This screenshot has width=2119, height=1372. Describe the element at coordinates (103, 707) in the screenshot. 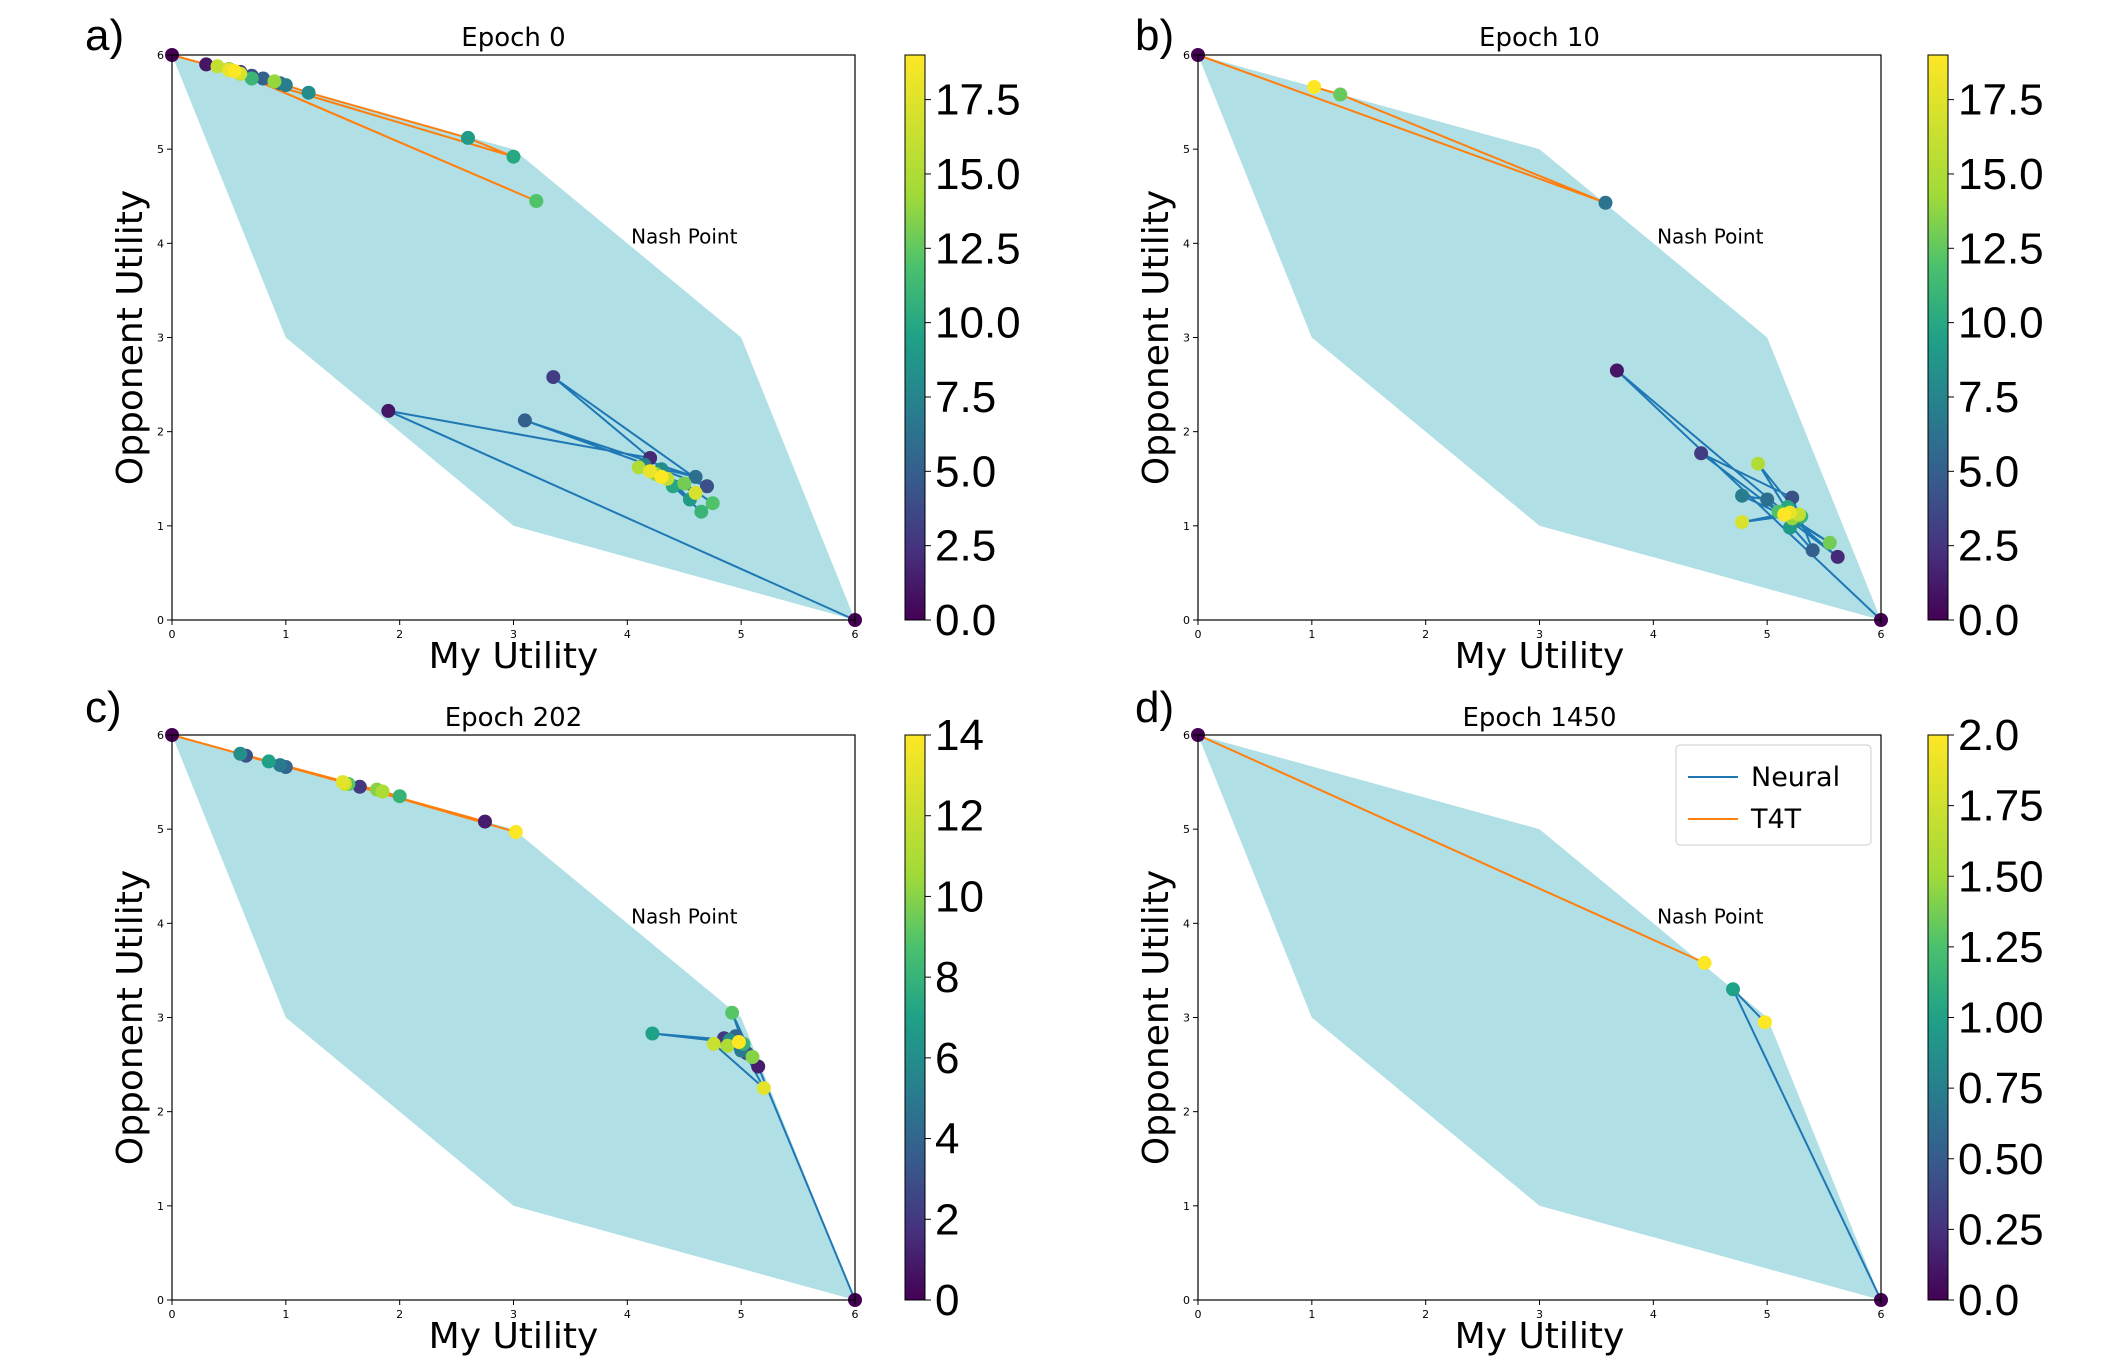

I see `panel-letter: c)` at that location.